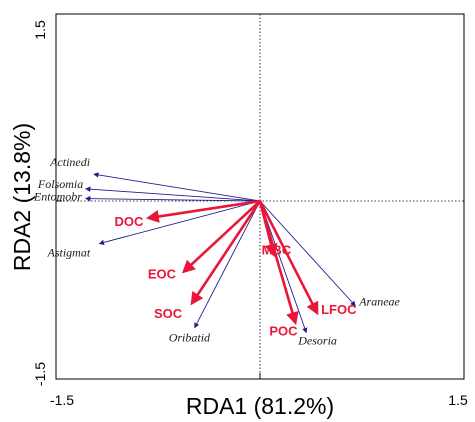 Image resolution: width=475 pixels, height=422 pixels. Describe the element at coordinates (190, 338) in the screenshot. I see `species-label-oribatid: Oribatid` at that location.